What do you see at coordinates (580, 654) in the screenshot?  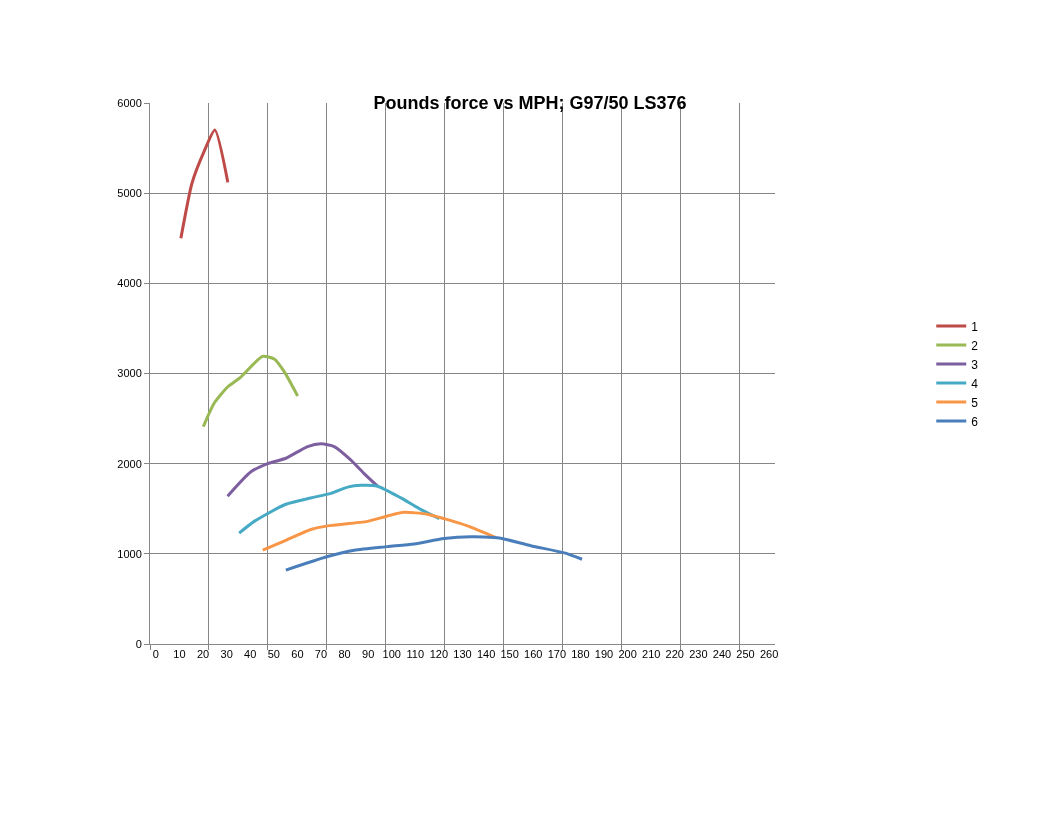 I see `x-tick-label: 180` at bounding box center [580, 654].